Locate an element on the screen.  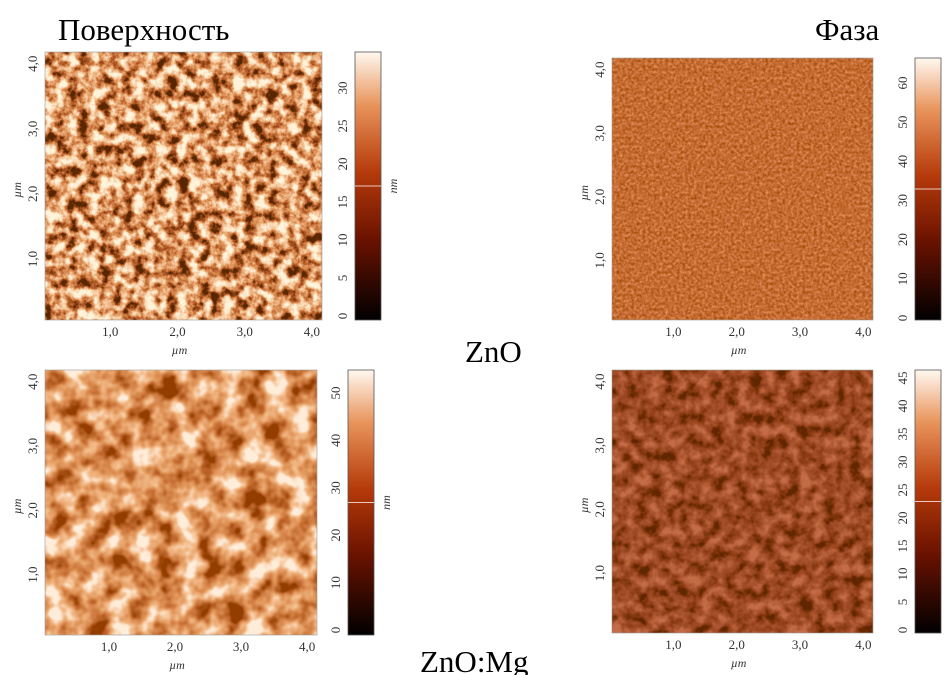
colorbar-tick-label: 45 is located at coordinates (902, 378).